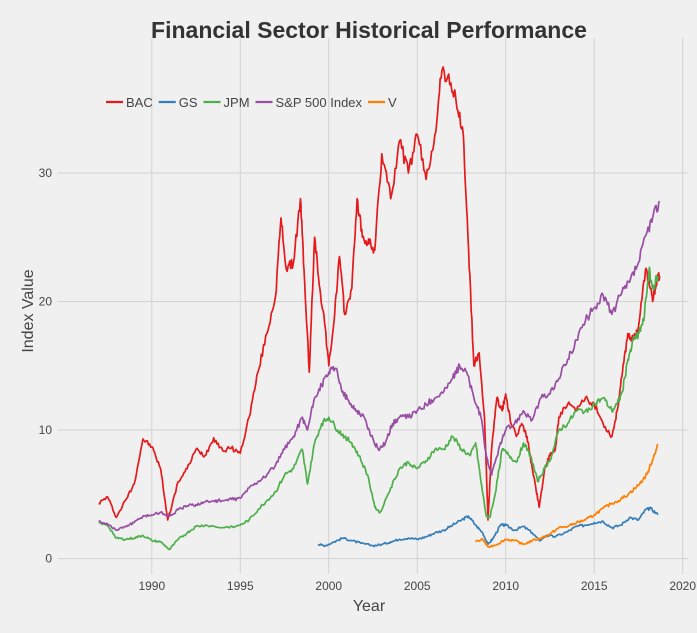  Describe the element at coordinates (319, 102) in the screenshot. I see `legend-label: S&P 500 Index` at that location.